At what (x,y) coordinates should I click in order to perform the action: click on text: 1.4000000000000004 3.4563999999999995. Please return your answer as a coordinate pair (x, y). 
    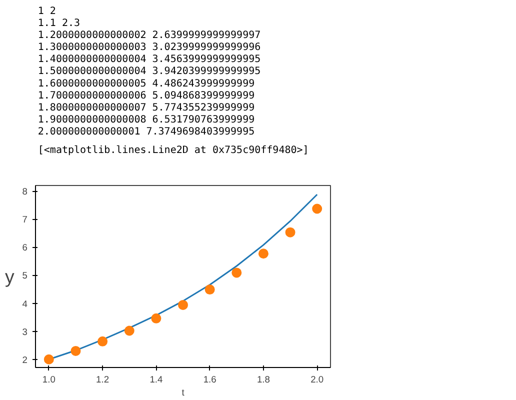
    Looking at the image, I should click on (149, 60).